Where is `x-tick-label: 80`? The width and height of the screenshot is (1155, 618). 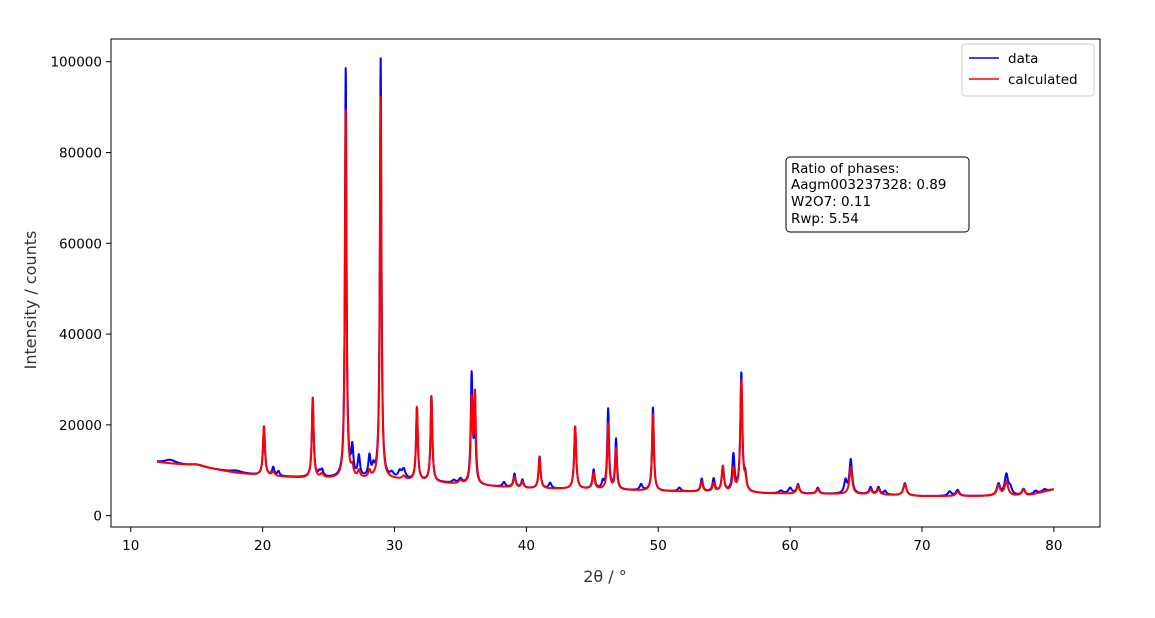
x-tick-label: 80 is located at coordinates (1053, 546).